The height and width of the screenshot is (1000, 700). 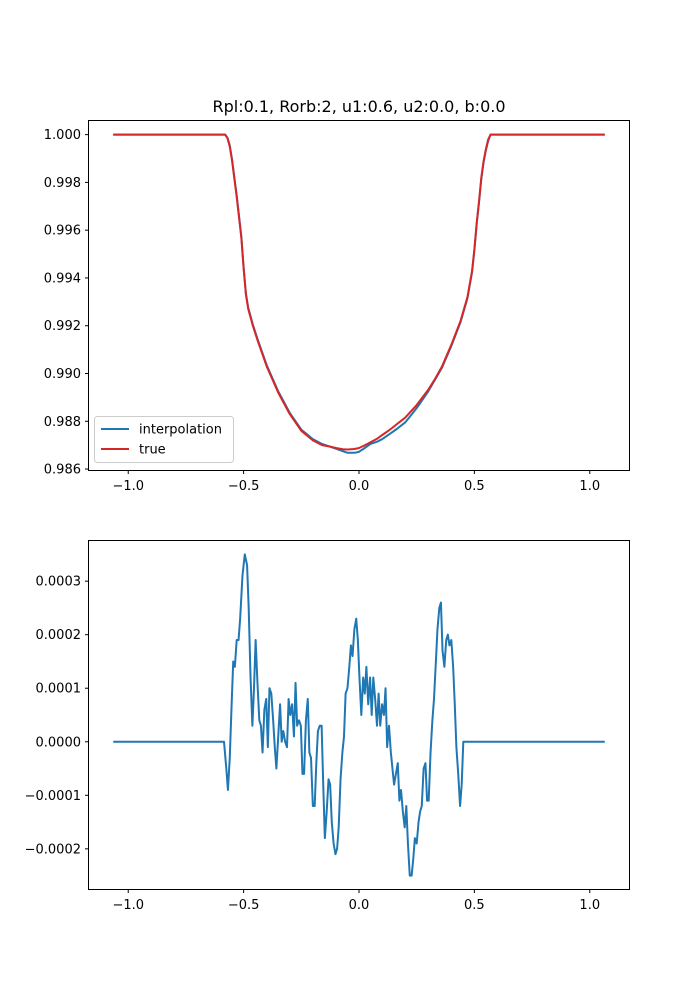 I want to click on bottom-y-tick-label: 0.0003, so click(x=59, y=582).